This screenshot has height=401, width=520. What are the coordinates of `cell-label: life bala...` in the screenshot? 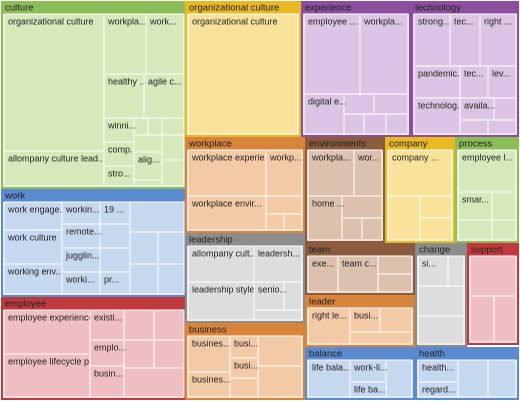 It's located at (331, 367).